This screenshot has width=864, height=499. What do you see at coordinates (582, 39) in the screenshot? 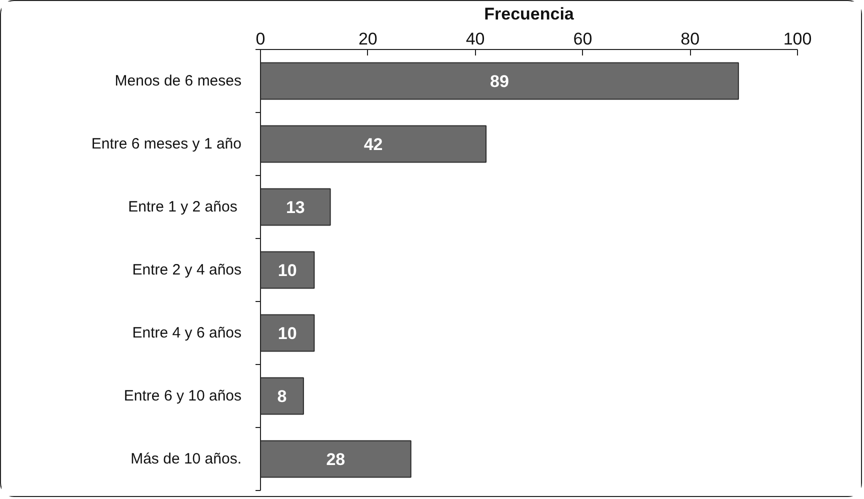
I see `x-tick-label: 60` at bounding box center [582, 39].